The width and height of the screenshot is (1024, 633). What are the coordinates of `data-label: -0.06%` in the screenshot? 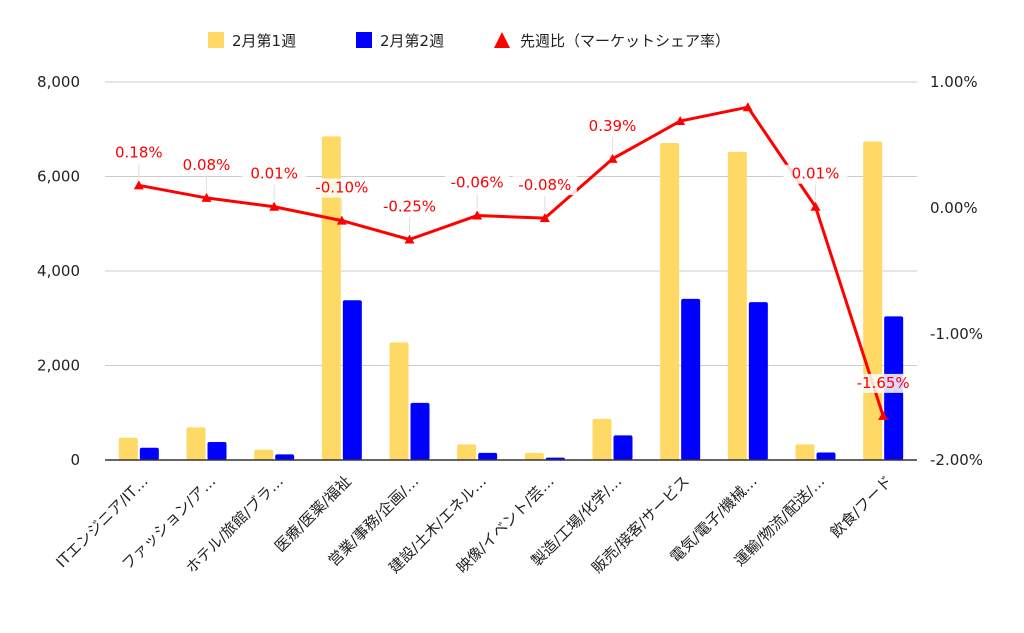 It's located at (477, 183).